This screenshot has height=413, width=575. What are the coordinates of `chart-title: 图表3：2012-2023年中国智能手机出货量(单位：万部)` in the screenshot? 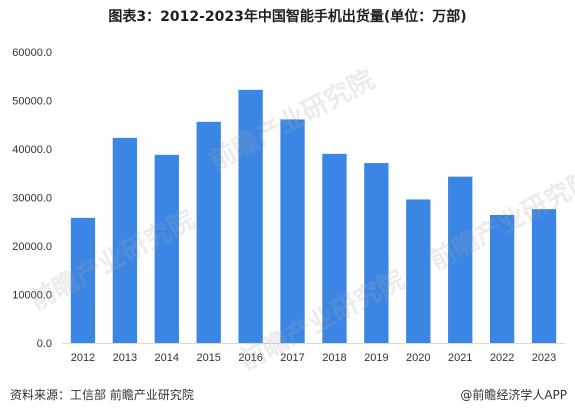 It's located at (287, 17).